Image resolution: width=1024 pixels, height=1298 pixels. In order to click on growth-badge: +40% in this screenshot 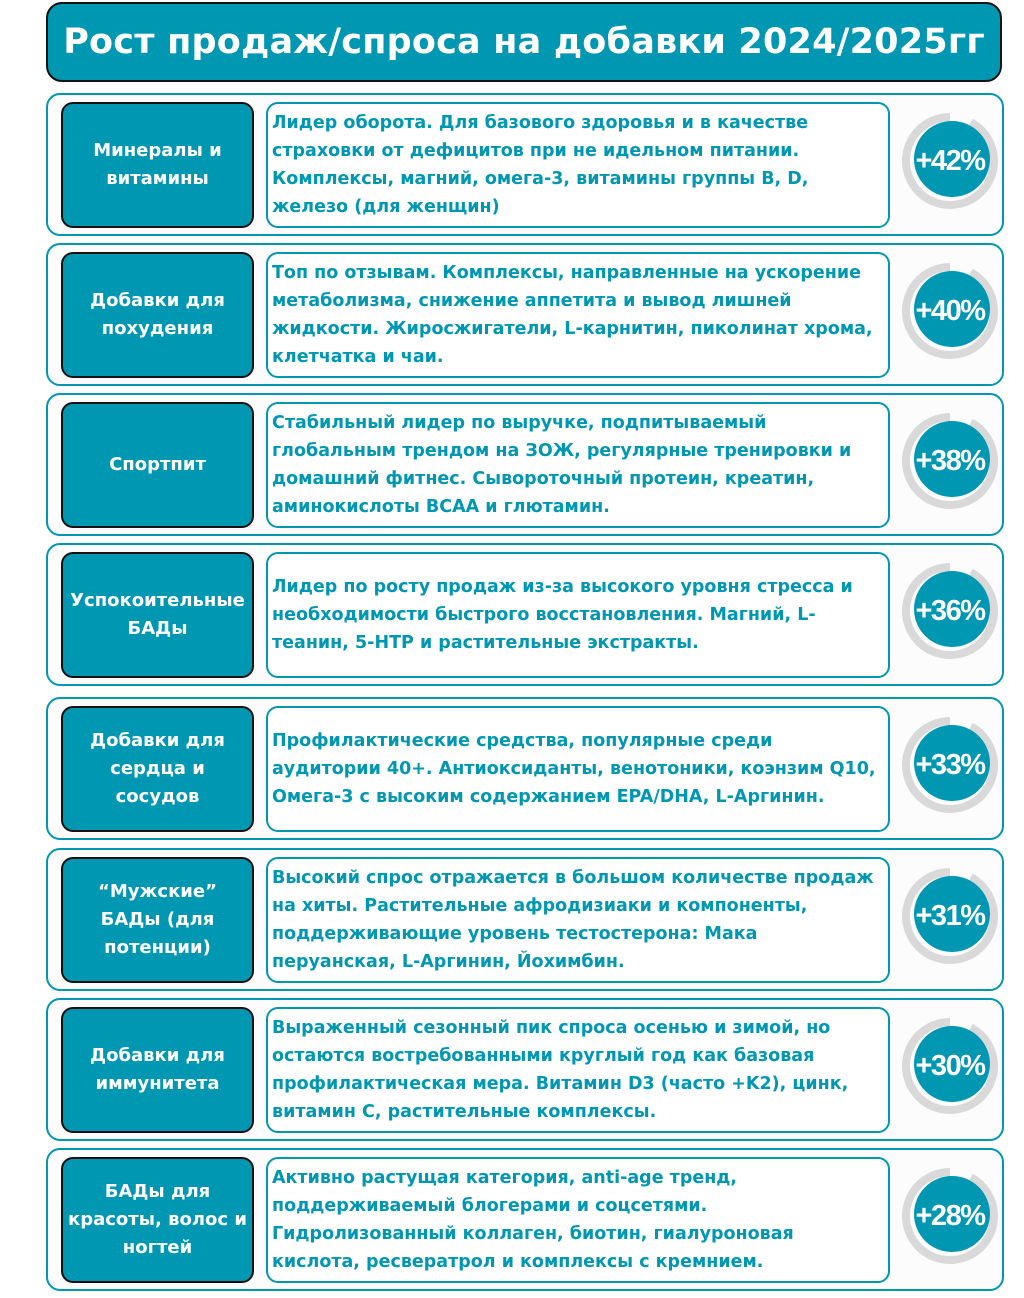, I will do `click(950, 311)`.